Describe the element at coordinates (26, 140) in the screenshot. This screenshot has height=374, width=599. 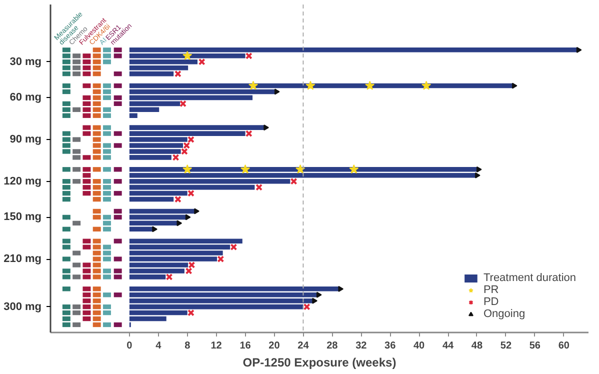
I see `y-tick-label: 90 mg` at that location.